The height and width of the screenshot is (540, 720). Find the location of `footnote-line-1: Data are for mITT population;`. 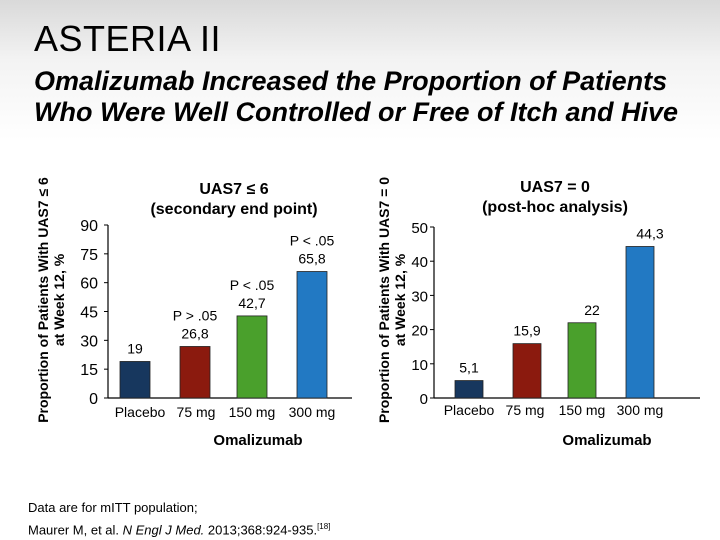

footnote-line-1: Data are for mITT population; is located at coordinates (113, 507).